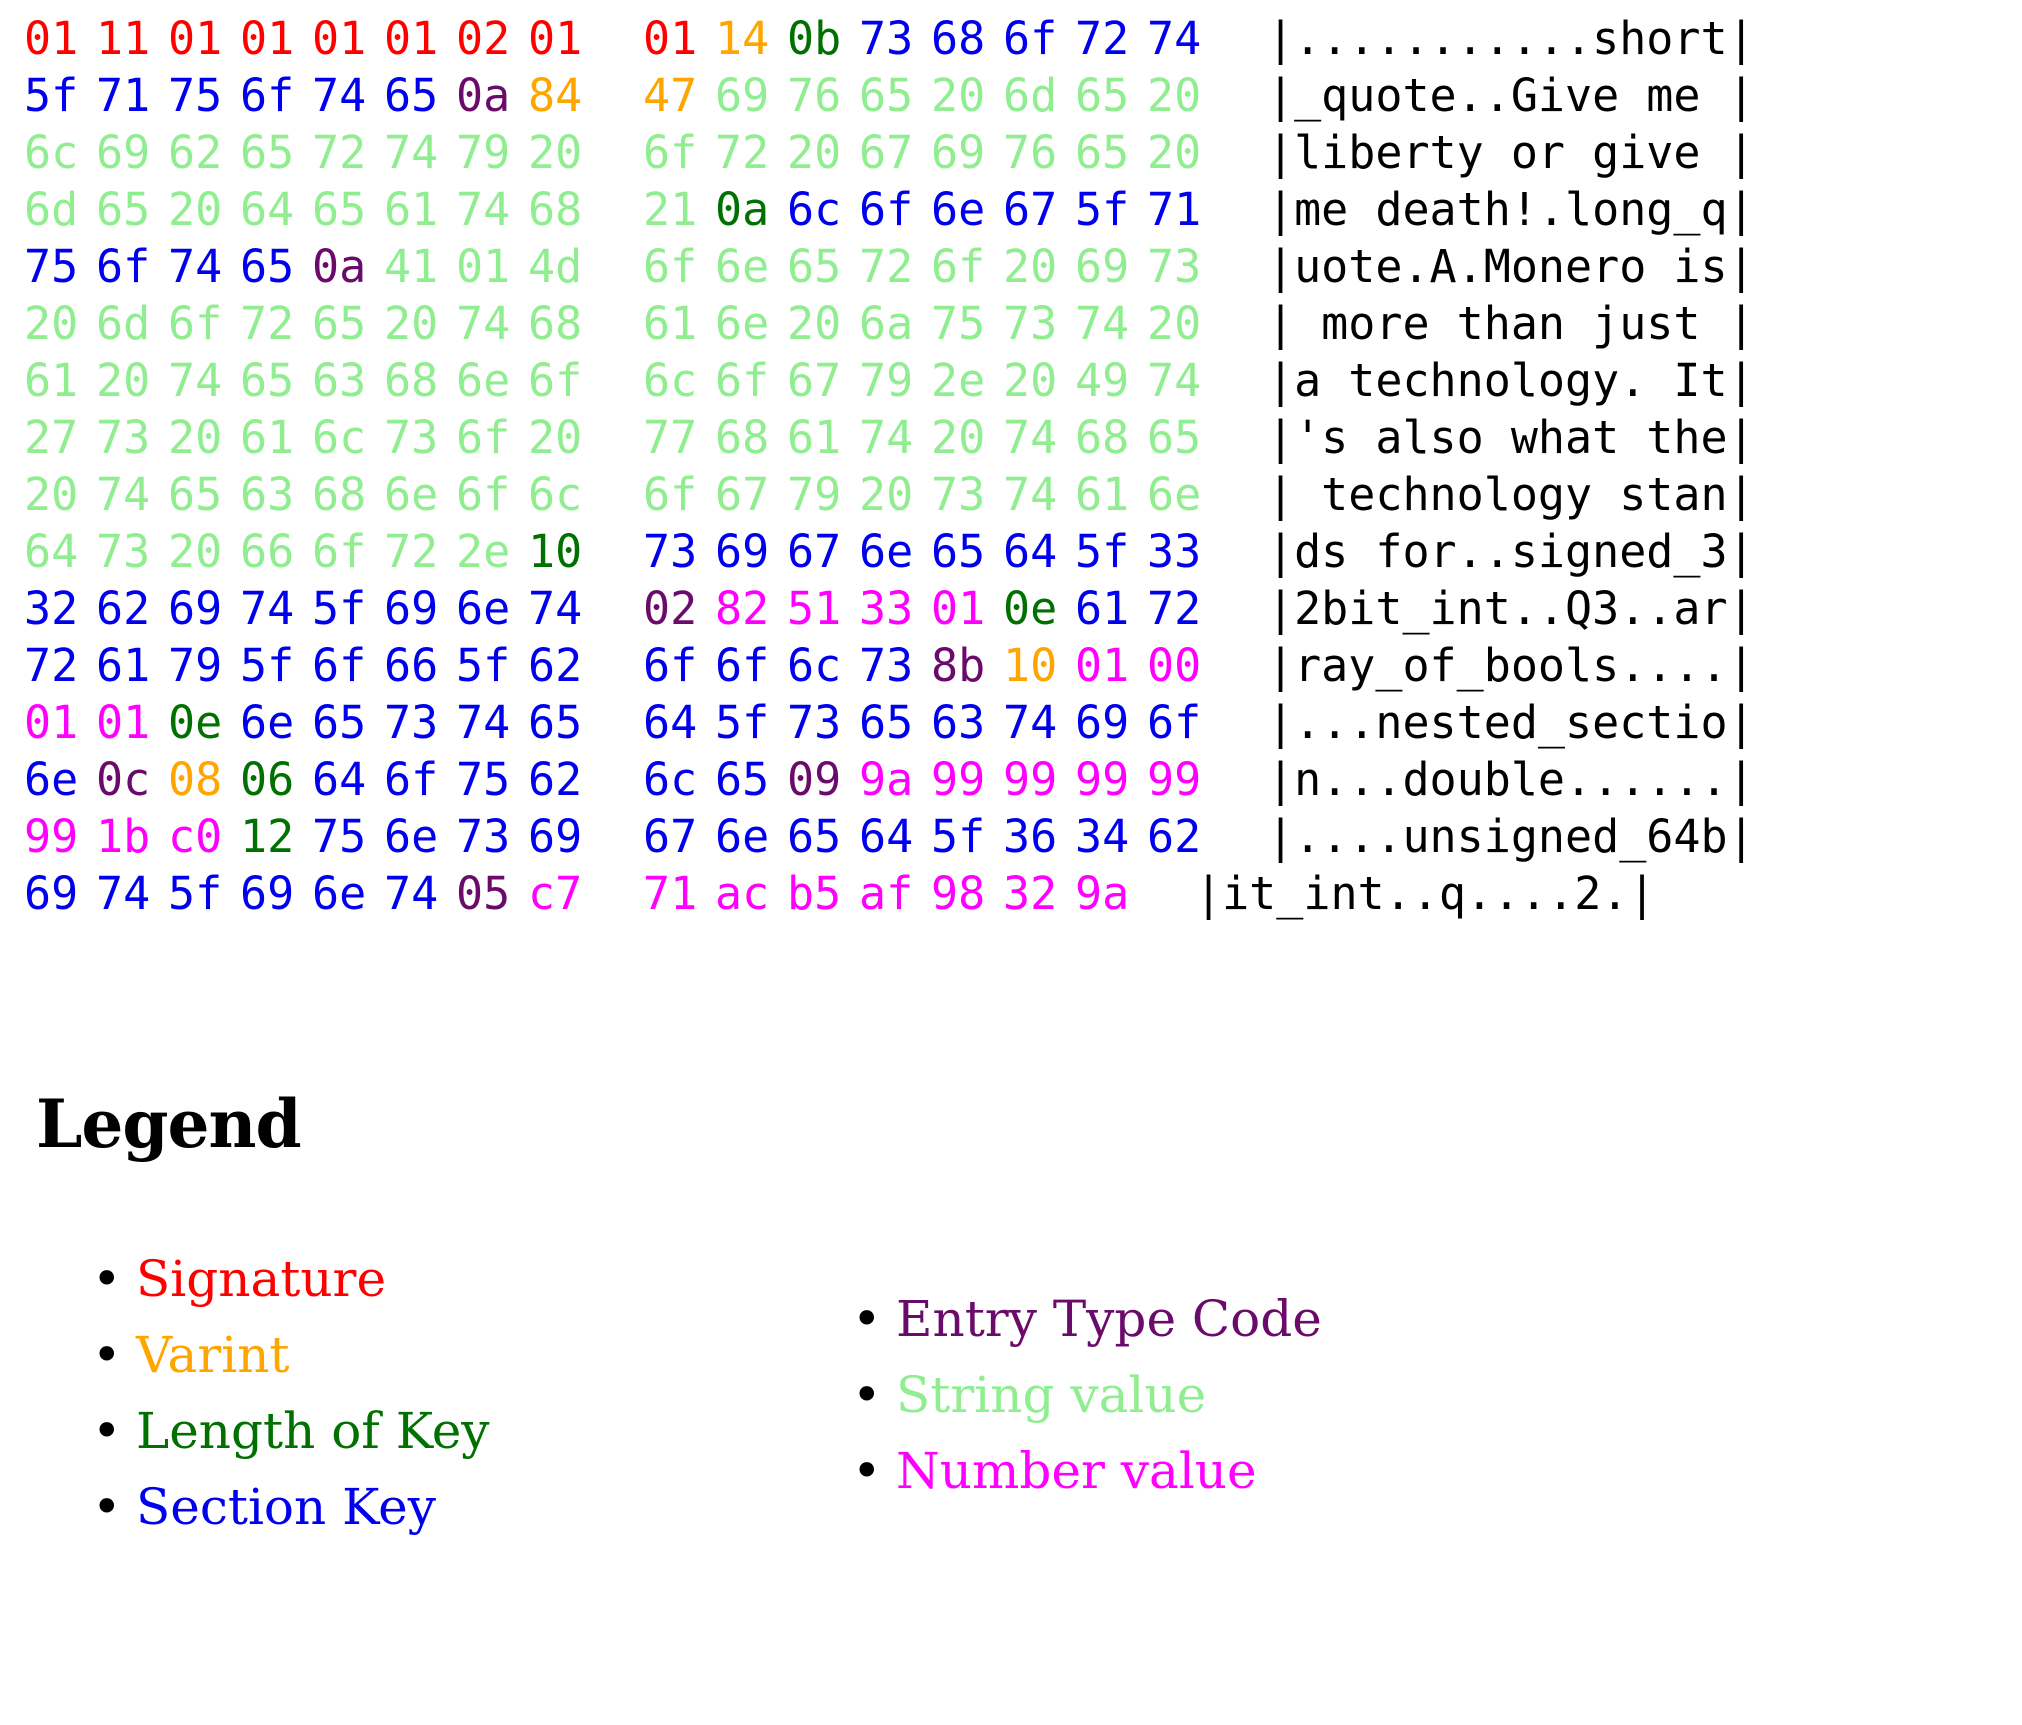 This screenshot has height=1725, width=2022. I want to click on hex-byte: 2e, so click(958, 380).